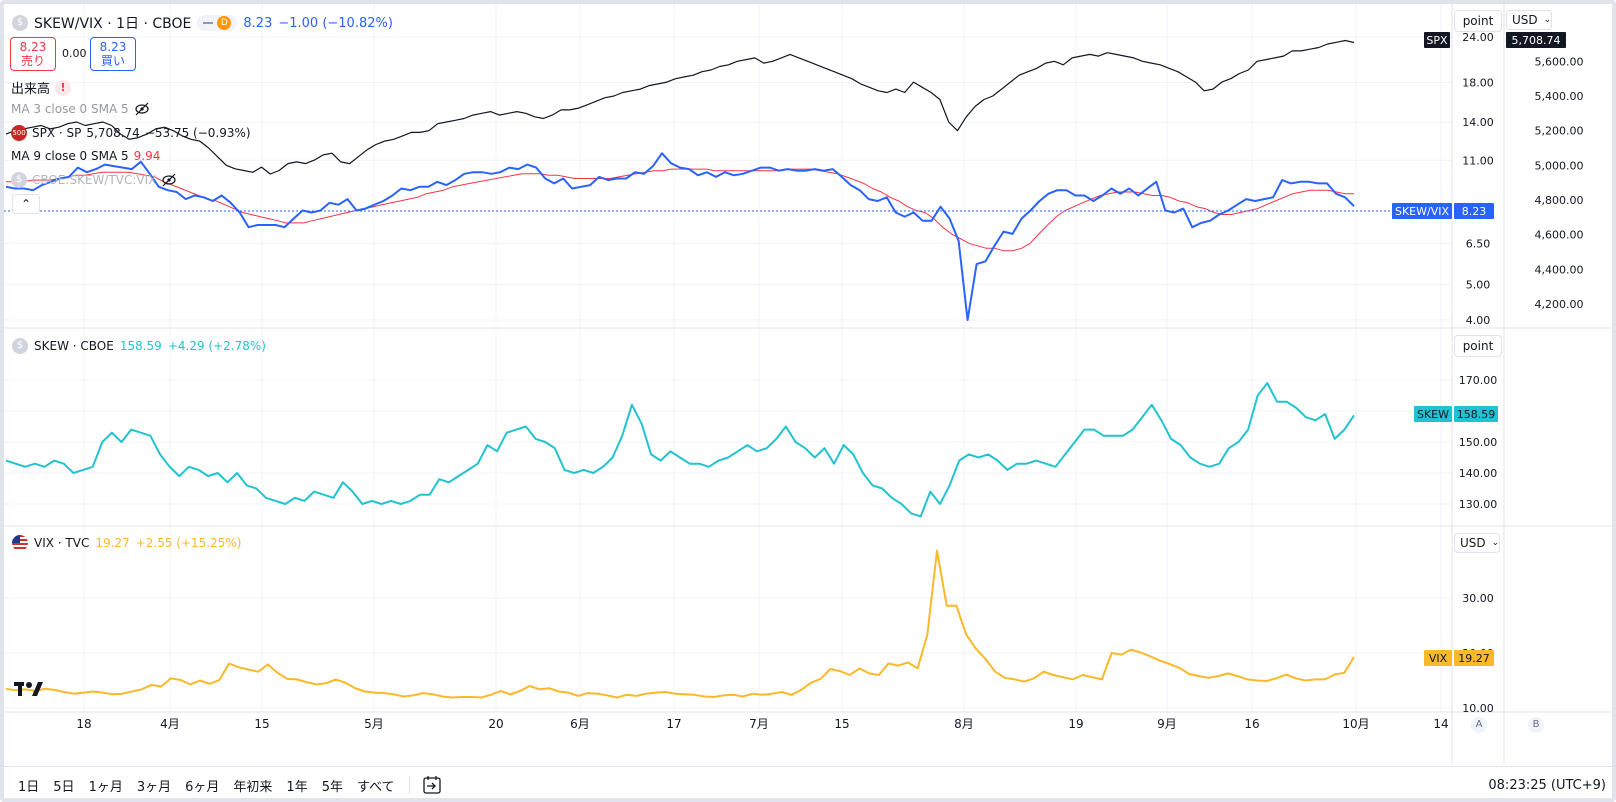  I want to click on ratio-tick-label: 24.00, so click(1478, 37).